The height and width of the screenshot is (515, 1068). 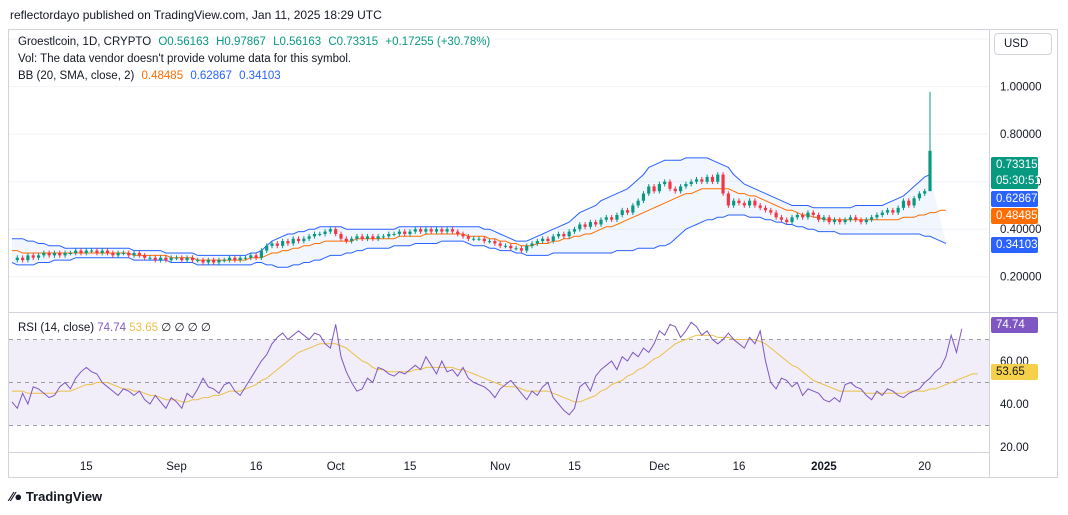 What do you see at coordinates (500, 467) in the screenshot?
I see `time-axis-tick: Nov` at bounding box center [500, 467].